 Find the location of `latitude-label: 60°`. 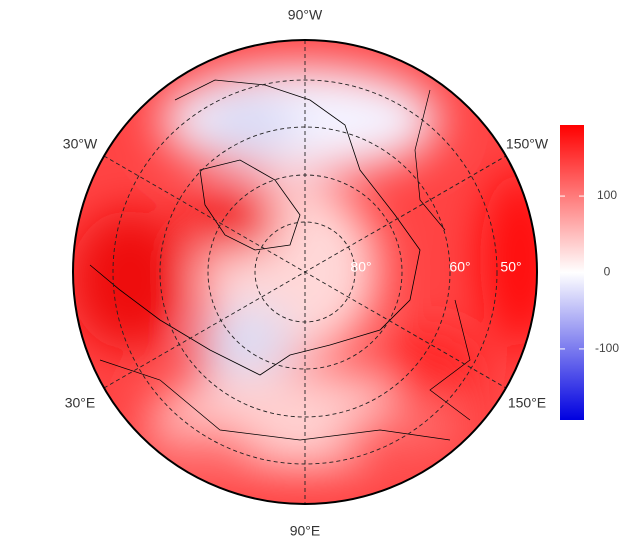

latitude-label: 60° is located at coordinates (459, 267).